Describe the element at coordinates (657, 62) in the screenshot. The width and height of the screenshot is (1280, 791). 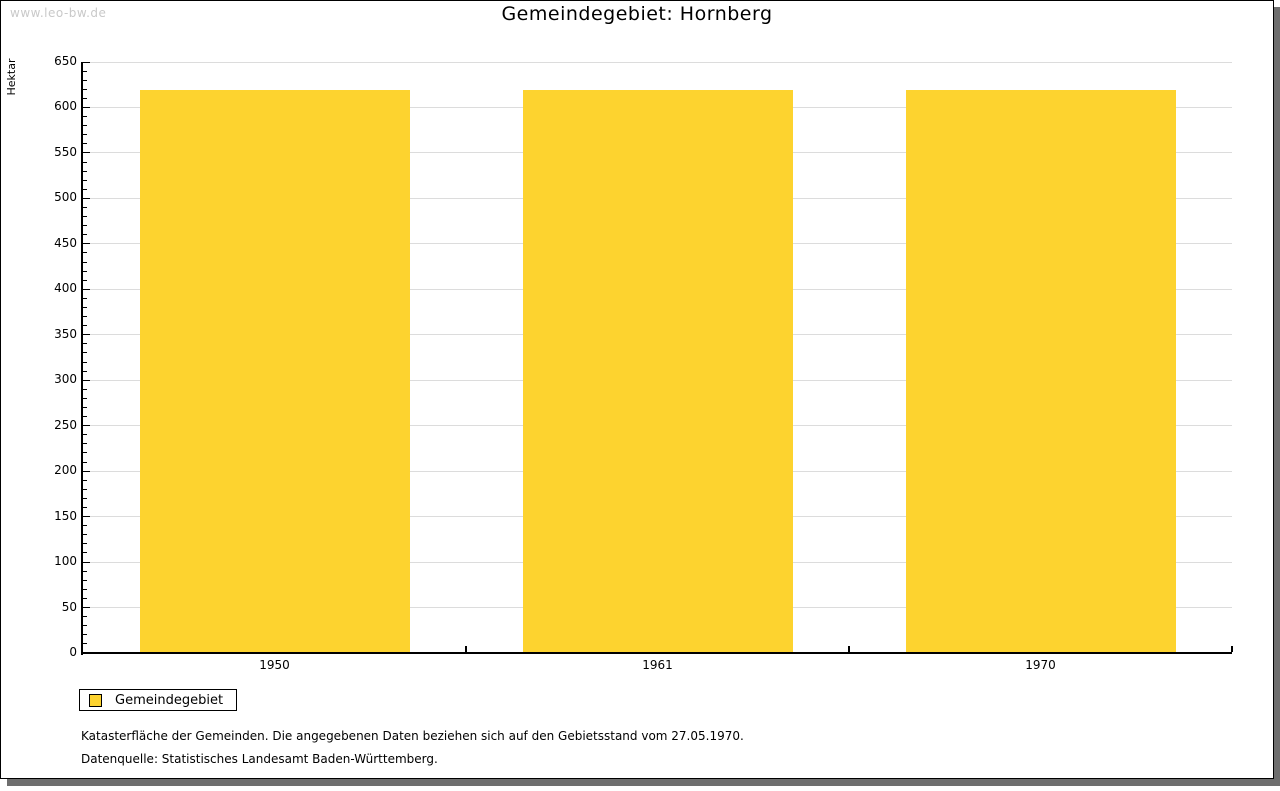
I see `gridline` at that location.